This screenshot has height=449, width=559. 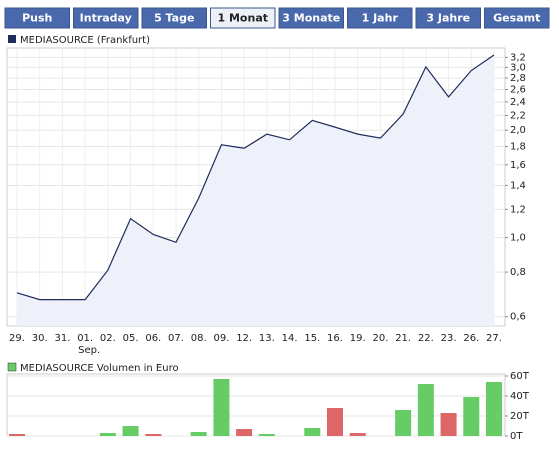 I want to click on x-tick-label: 27., so click(x=494, y=338).